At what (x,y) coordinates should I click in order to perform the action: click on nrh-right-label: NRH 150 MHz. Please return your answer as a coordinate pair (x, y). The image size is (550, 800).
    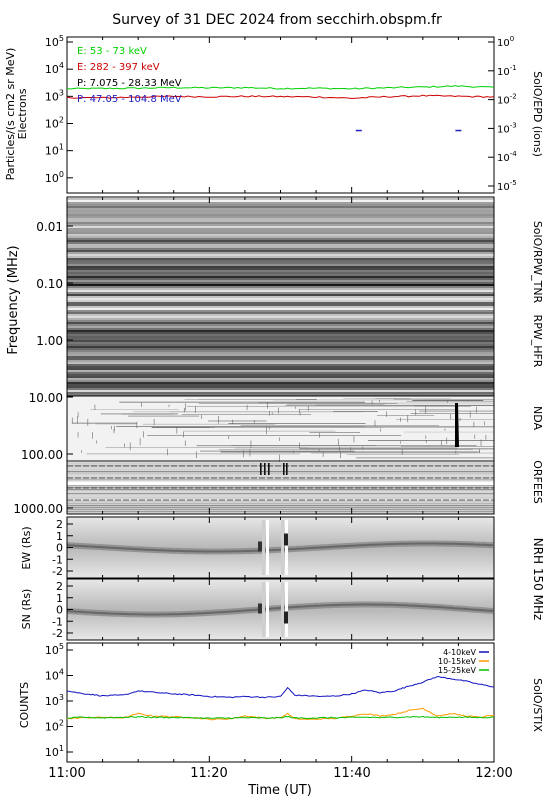
    Looking at the image, I should click on (538, 579).